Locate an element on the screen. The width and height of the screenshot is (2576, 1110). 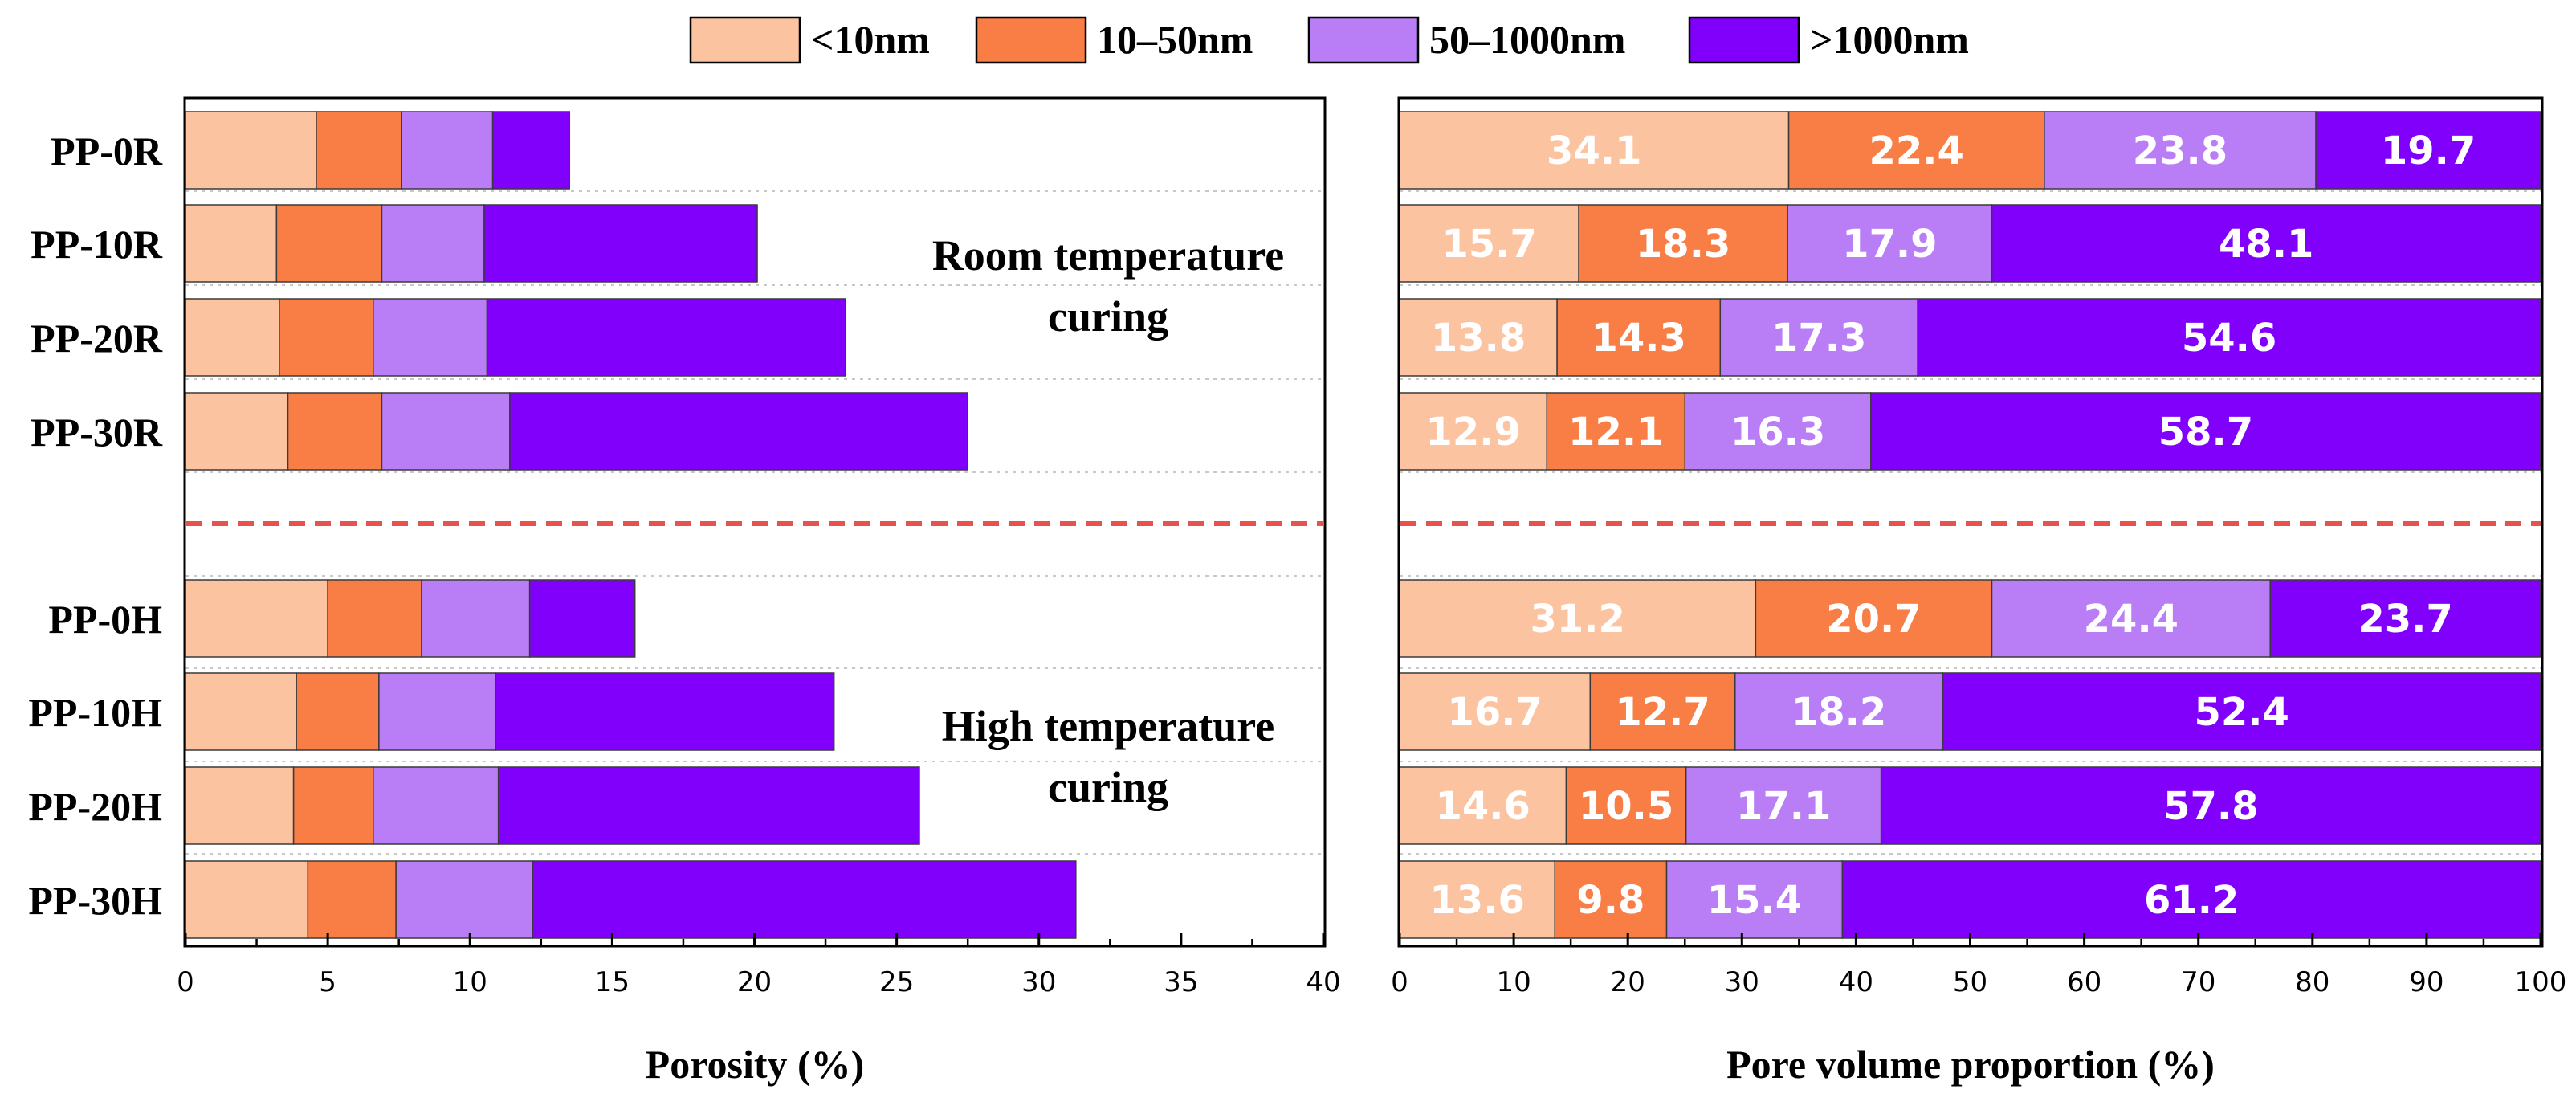
pore-volume-data-label: 13.8 is located at coordinates (1478, 338).